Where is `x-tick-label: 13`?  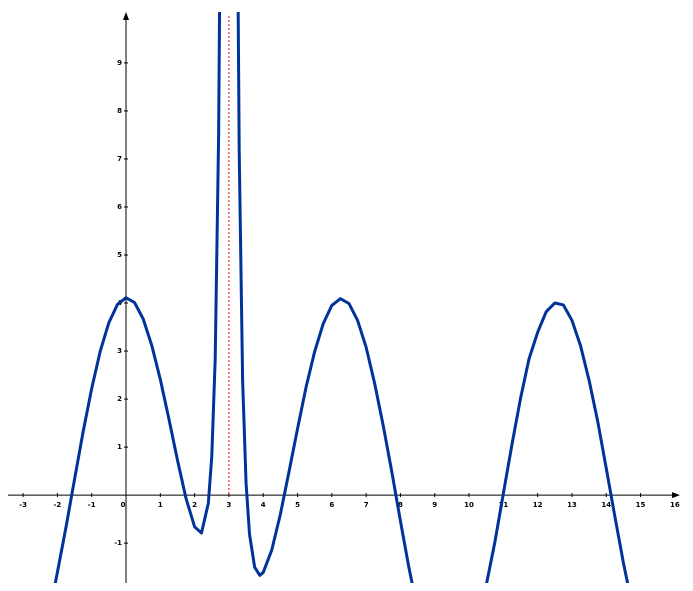
x-tick-label: 13 is located at coordinates (572, 505).